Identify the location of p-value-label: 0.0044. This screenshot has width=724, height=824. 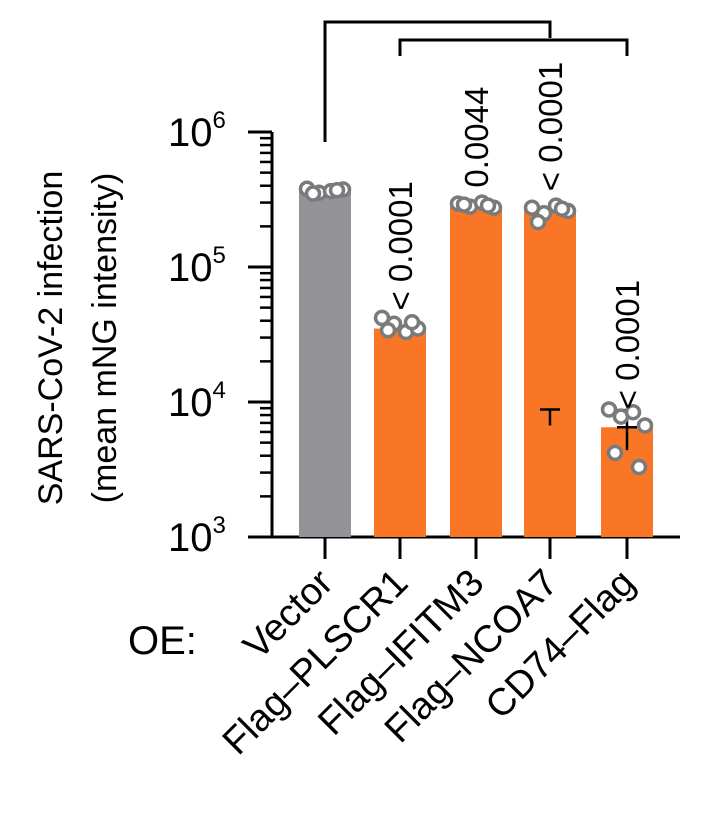
(476, 137).